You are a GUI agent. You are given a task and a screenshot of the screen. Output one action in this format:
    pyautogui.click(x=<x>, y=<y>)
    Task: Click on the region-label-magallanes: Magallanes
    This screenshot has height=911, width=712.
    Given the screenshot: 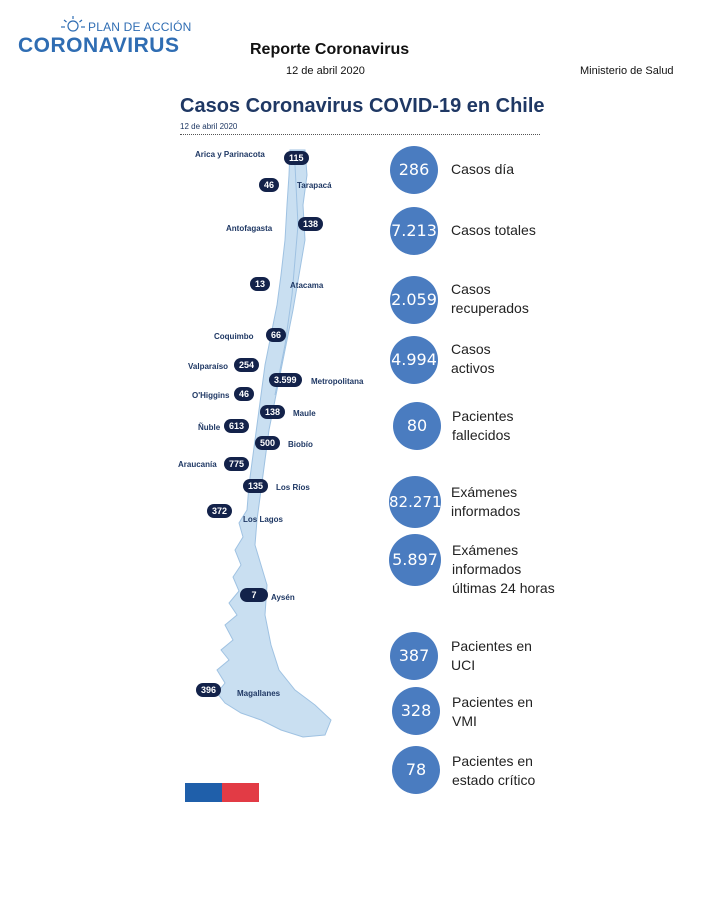 What is the action you would take?
    pyautogui.click(x=259, y=693)
    